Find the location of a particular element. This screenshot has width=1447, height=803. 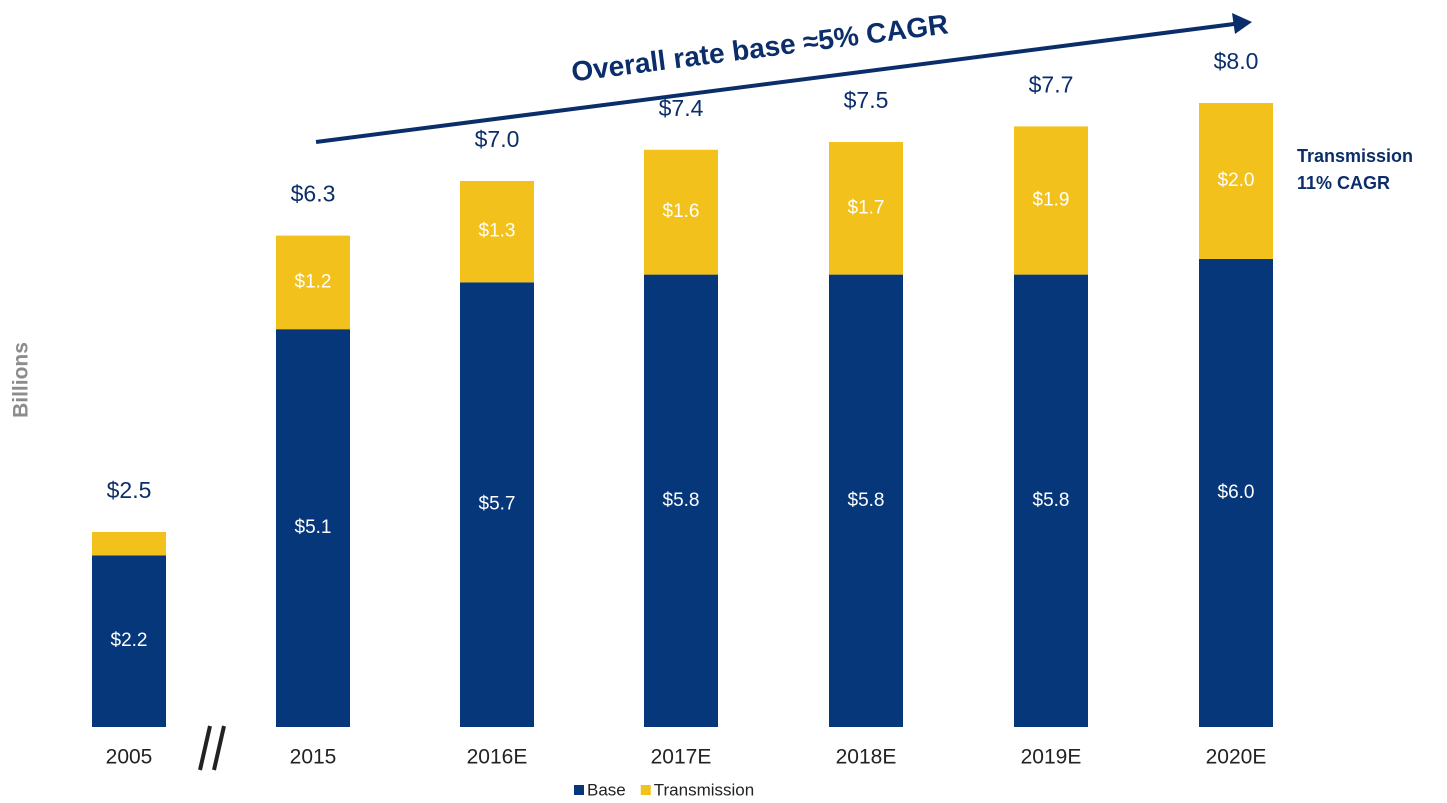

trend-arrow is located at coordinates (775, 83).